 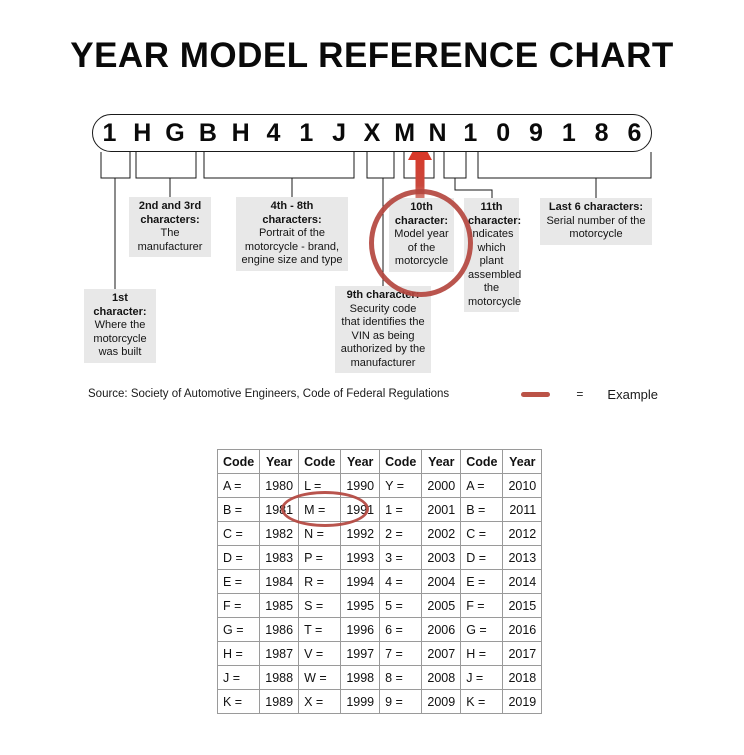 What do you see at coordinates (441, 581) in the screenshot?
I see `year-cell: 2004` at bounding box center [441, 581].